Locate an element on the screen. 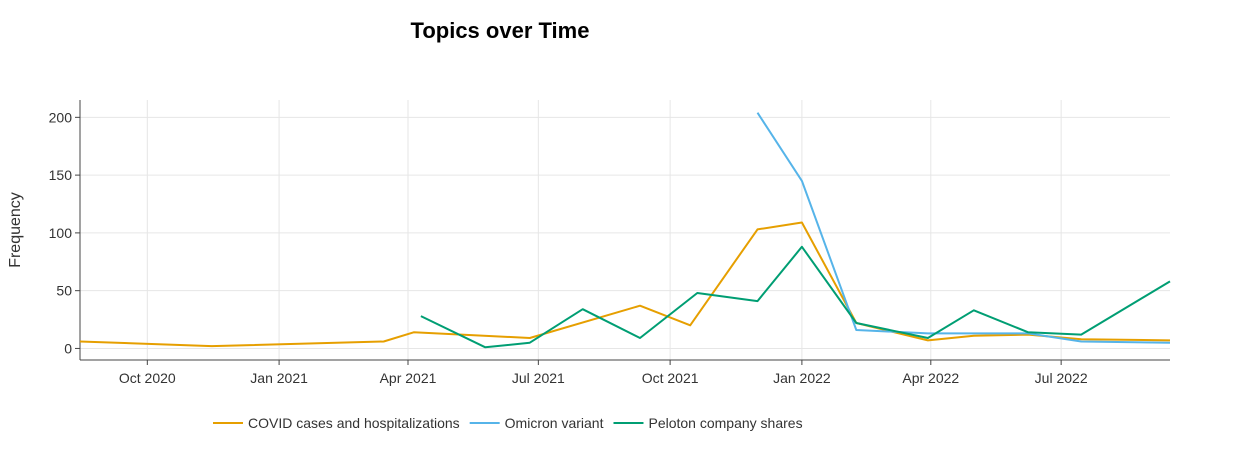 This screenshot has width=1250, height=450. y-tick-label: 150 is located at coordinates (61, 175).